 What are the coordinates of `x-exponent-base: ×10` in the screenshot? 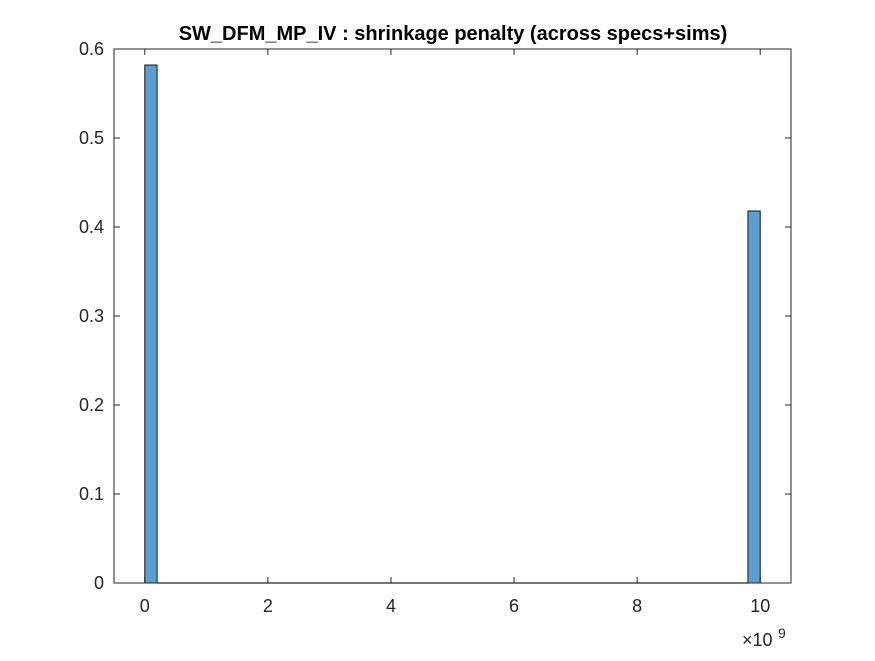 It's located at (757, 640).